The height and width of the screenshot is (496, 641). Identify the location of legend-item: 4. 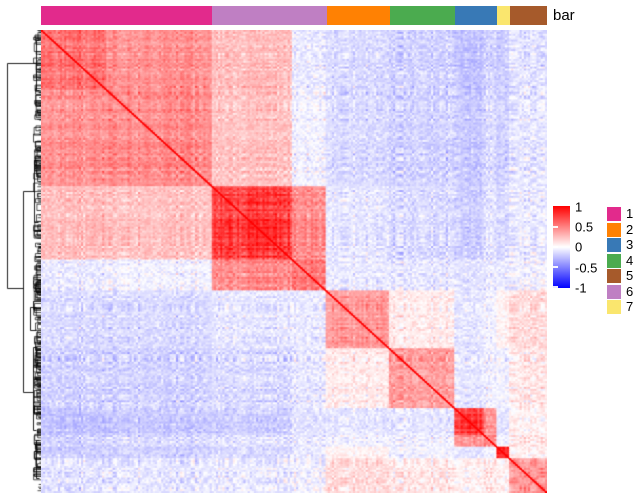
(620, 260).